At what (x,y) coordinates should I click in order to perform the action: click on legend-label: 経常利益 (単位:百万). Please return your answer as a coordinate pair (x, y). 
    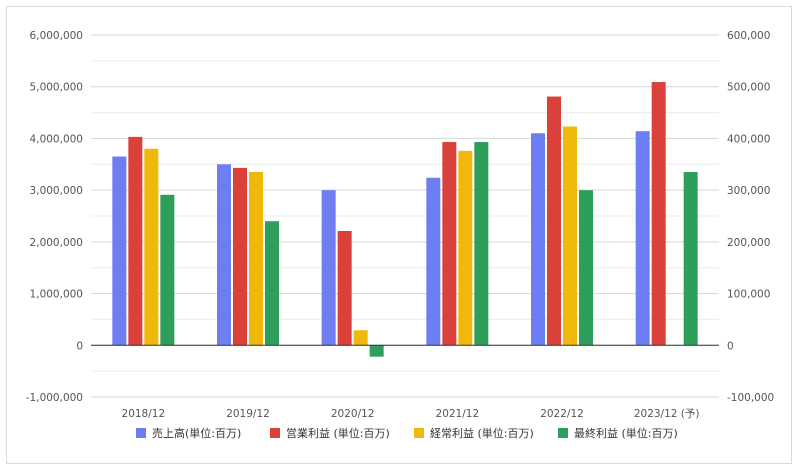
    Looking at the image, I should click on (482, 433).